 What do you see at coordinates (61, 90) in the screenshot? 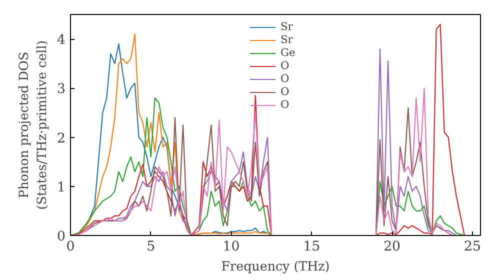
I see `y-tick-label: 3` at bounding box center [61, 90].